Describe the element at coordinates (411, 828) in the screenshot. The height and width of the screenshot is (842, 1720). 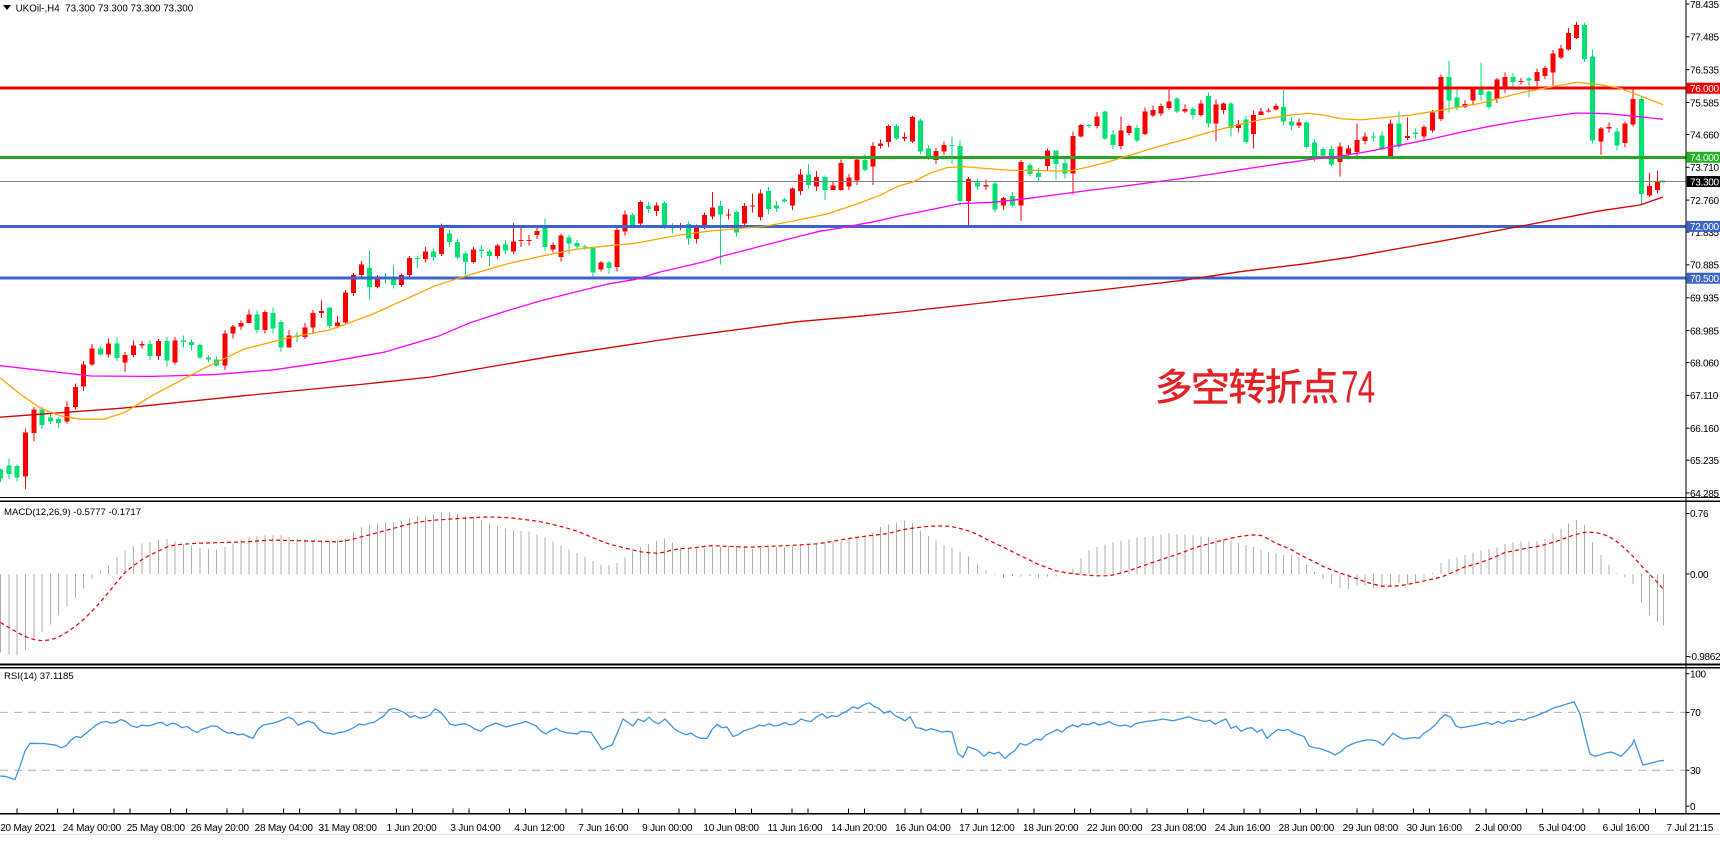
I see `svg-text: 1 Jun 20:00` at that location.